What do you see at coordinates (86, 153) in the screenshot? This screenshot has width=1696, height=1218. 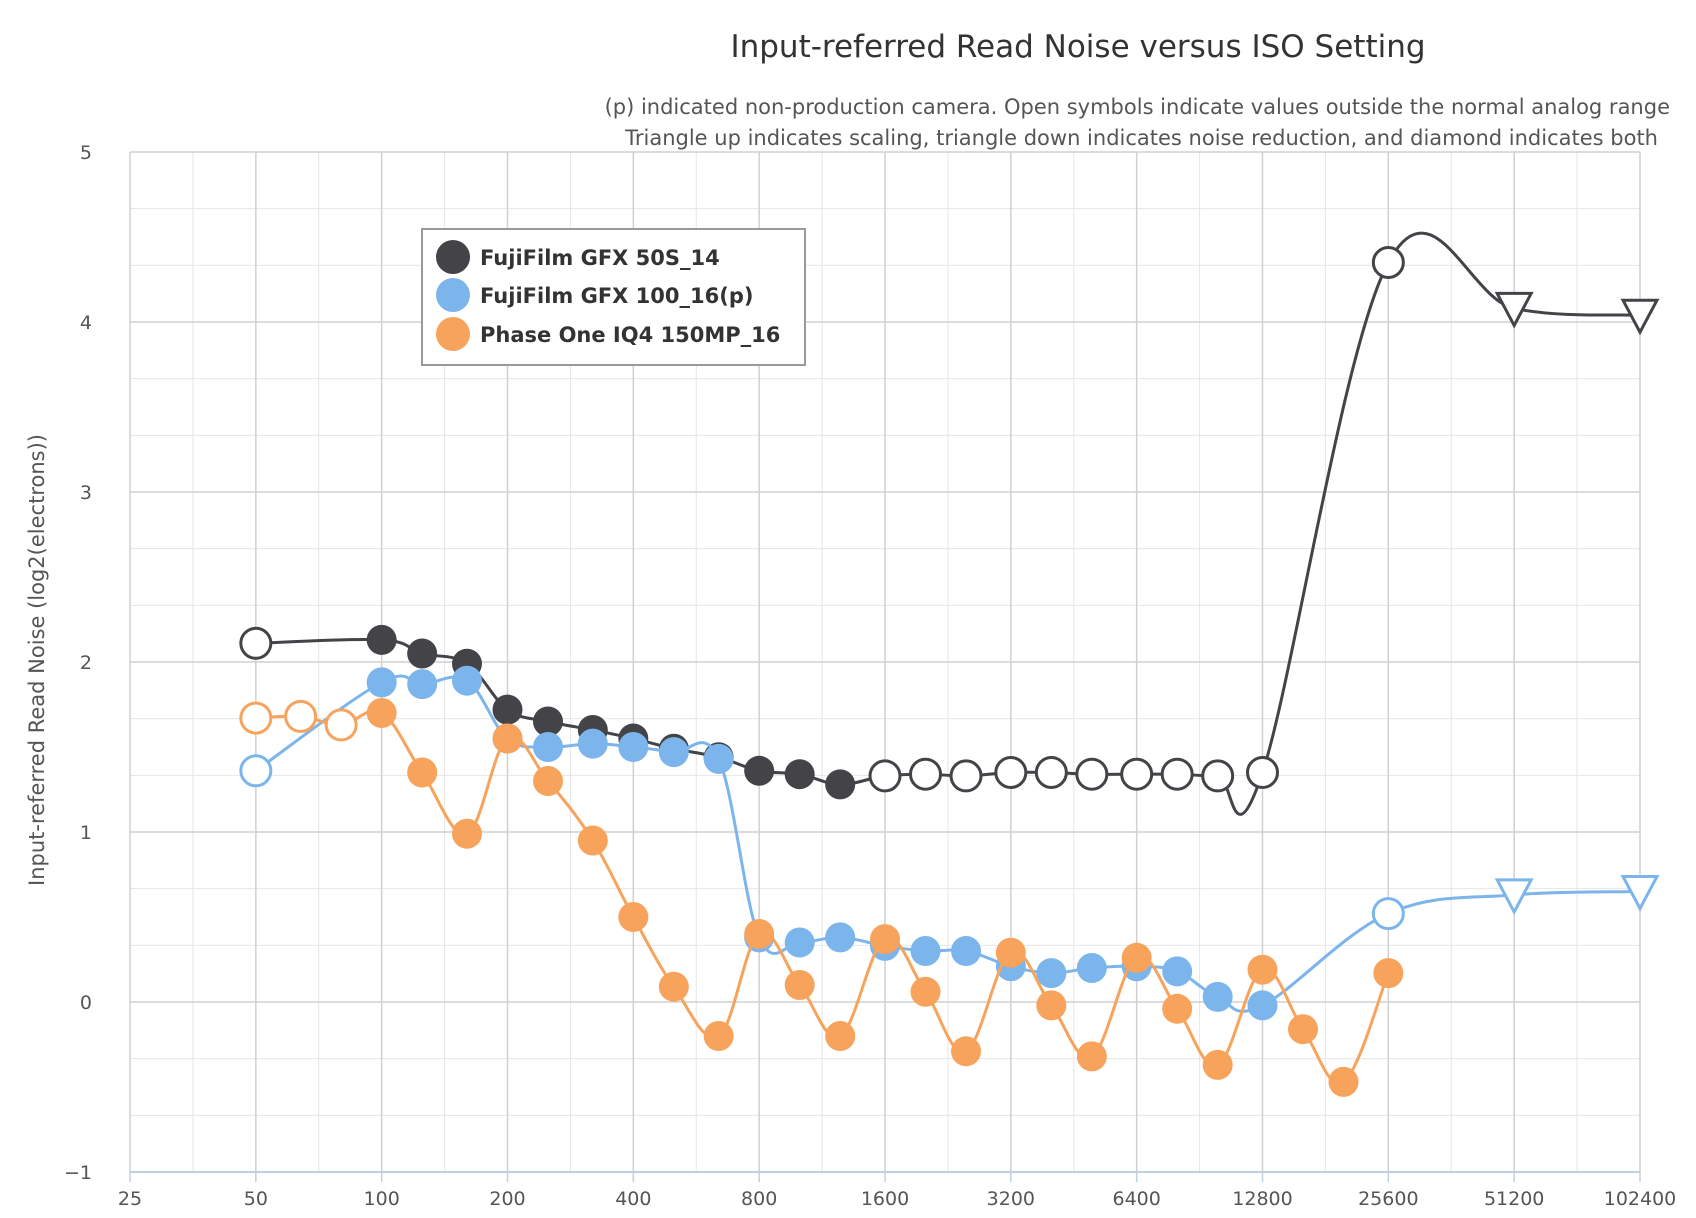 I see `y-tick-label: 5` at bounding box center [86, 153].